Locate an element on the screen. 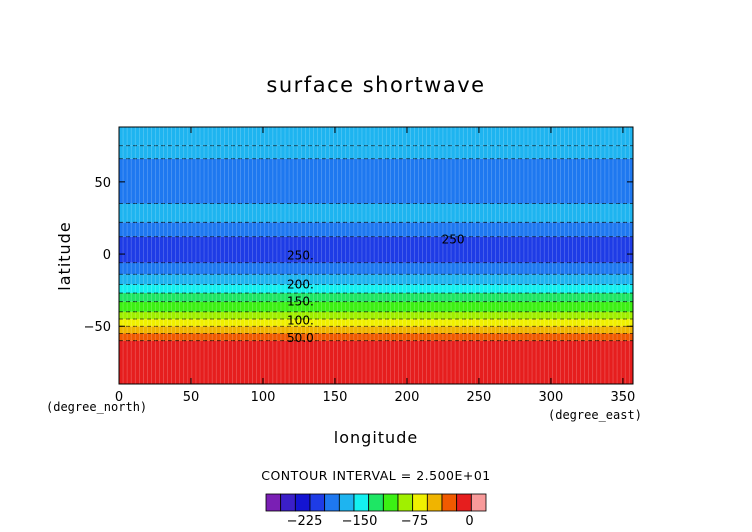 The width and height of the screenshot is (752, 532). y-tick-label: 0 is located at coordinates (107, 255).